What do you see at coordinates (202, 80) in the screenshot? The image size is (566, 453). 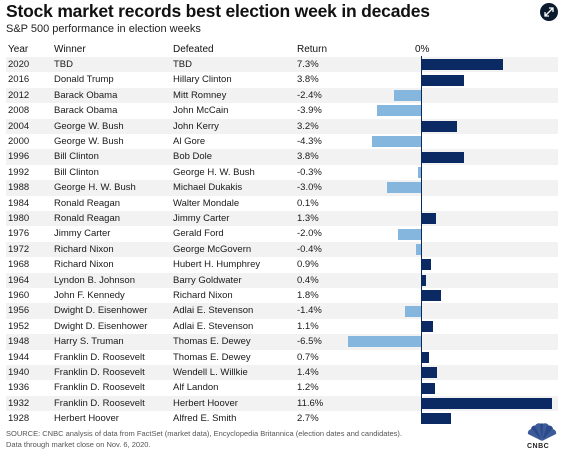 I see `row-defeated: Hillary Clinton` at bounding box center [202, 80].